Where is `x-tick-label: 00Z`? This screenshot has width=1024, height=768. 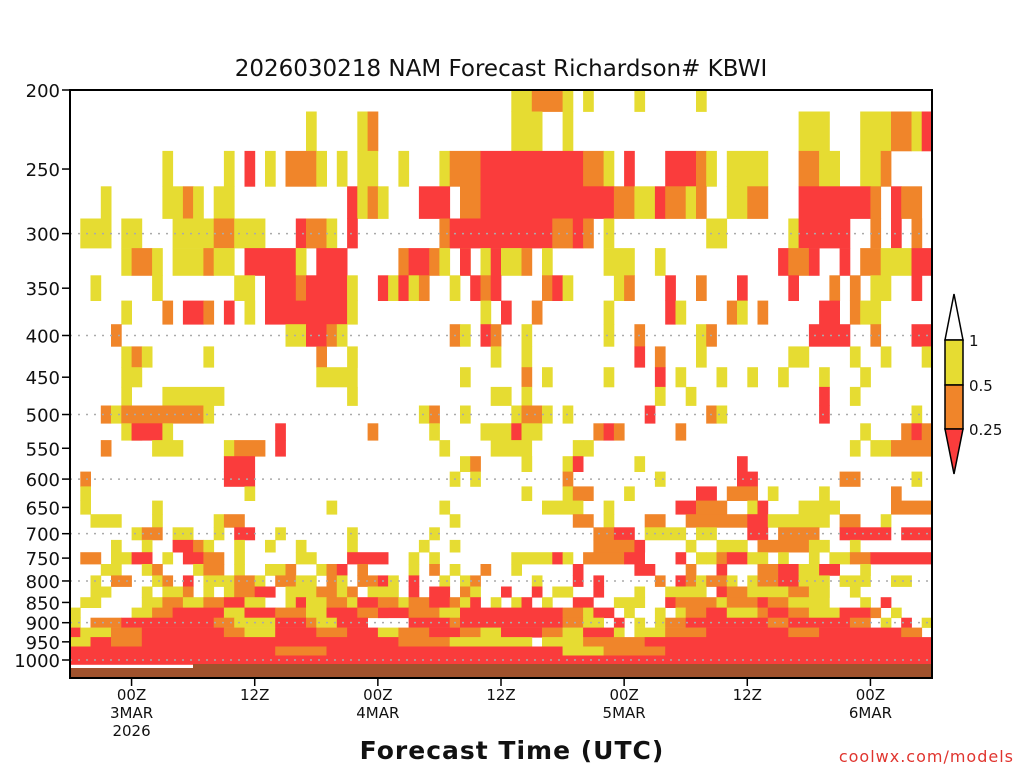
x-tick-label: 00Z is located at coordinates (131, 695).